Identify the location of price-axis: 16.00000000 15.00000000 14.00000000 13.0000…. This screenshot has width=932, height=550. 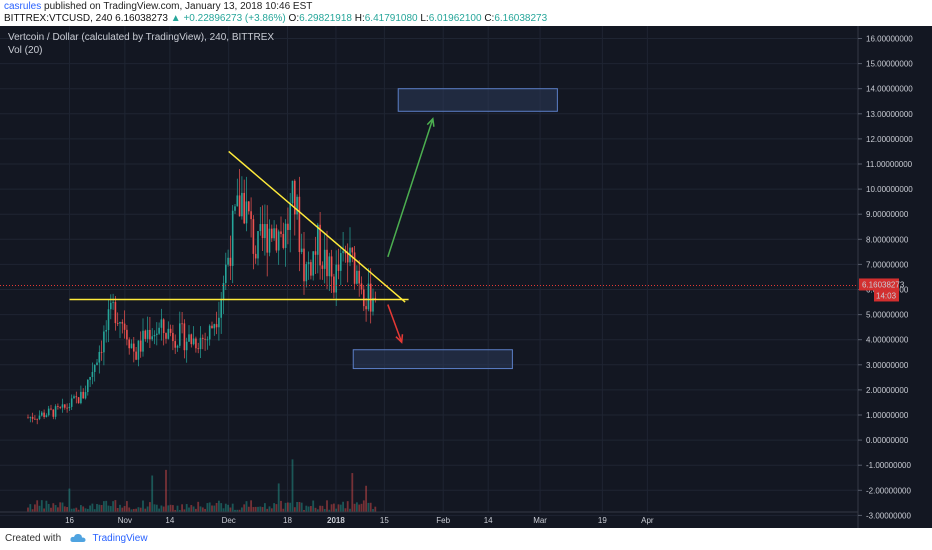
(885, 277).